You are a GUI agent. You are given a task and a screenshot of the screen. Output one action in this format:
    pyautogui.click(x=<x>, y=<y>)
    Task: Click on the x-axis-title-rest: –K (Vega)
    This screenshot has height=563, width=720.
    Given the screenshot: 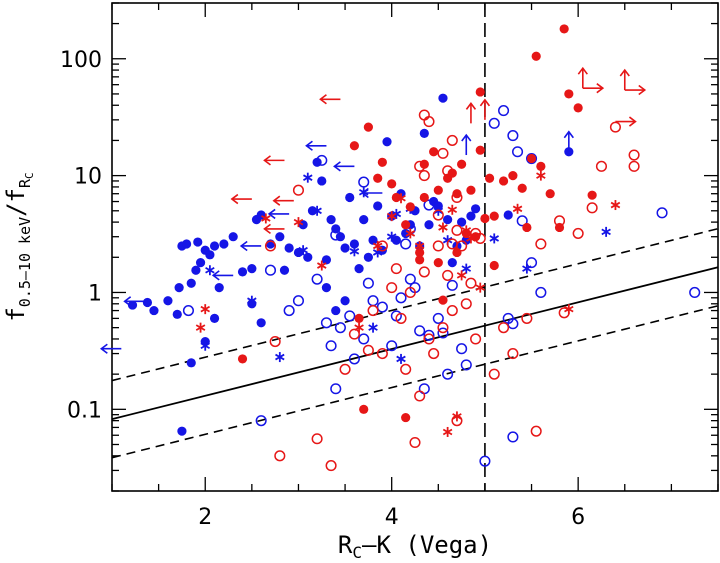 What is the action you would take?
    pyautogui.click(x=427, y=545)
    